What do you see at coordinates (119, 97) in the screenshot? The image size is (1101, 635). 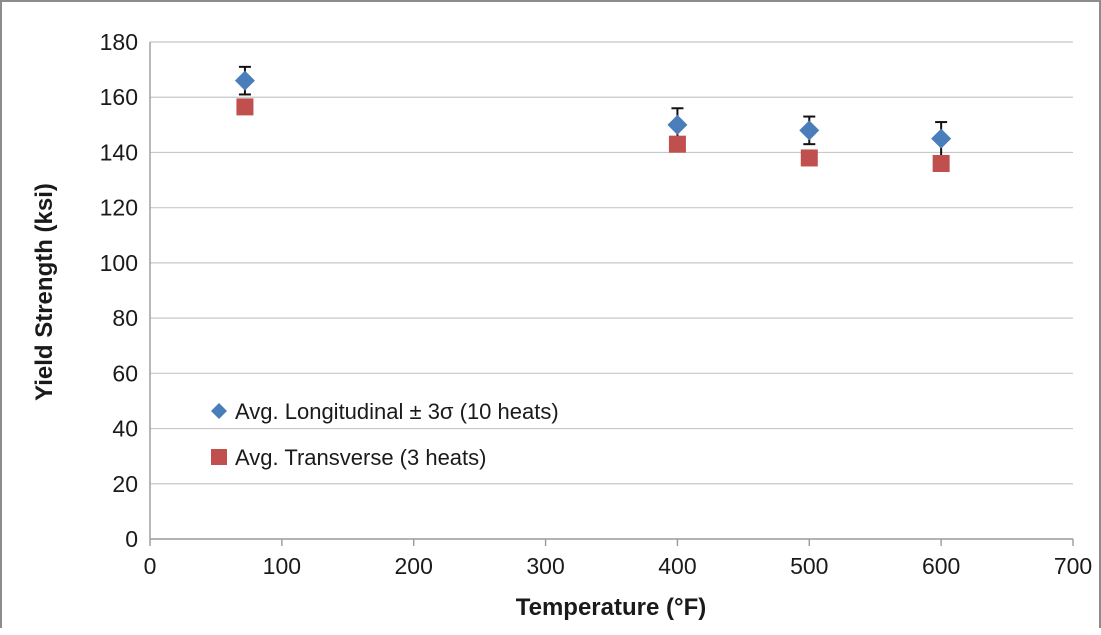 I see `y-tick-label: 160` at bounding box center [119, 97].